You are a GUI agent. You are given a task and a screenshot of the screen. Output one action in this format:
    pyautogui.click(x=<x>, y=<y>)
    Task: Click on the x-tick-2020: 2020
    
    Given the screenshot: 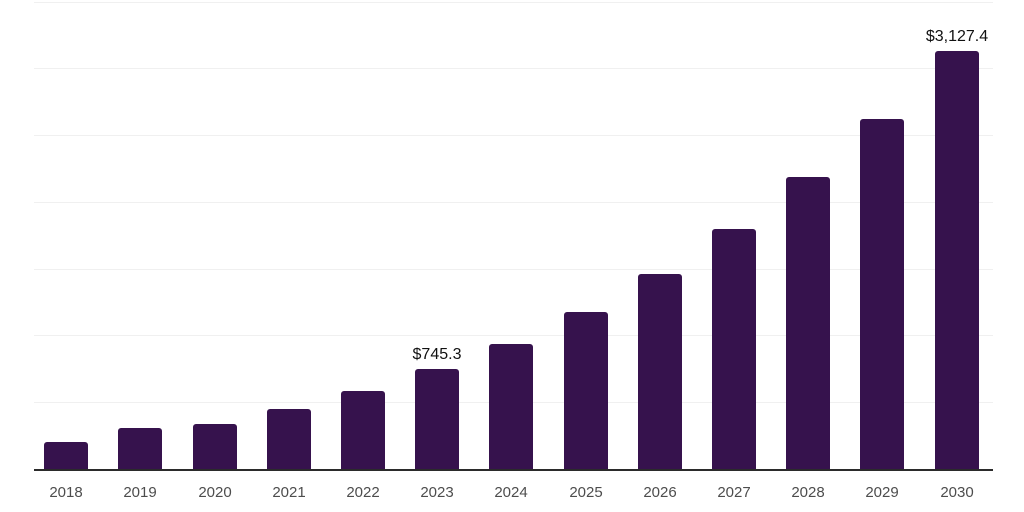 What is the action you would take?
    pyautogui.click(x=215, y=492)
    